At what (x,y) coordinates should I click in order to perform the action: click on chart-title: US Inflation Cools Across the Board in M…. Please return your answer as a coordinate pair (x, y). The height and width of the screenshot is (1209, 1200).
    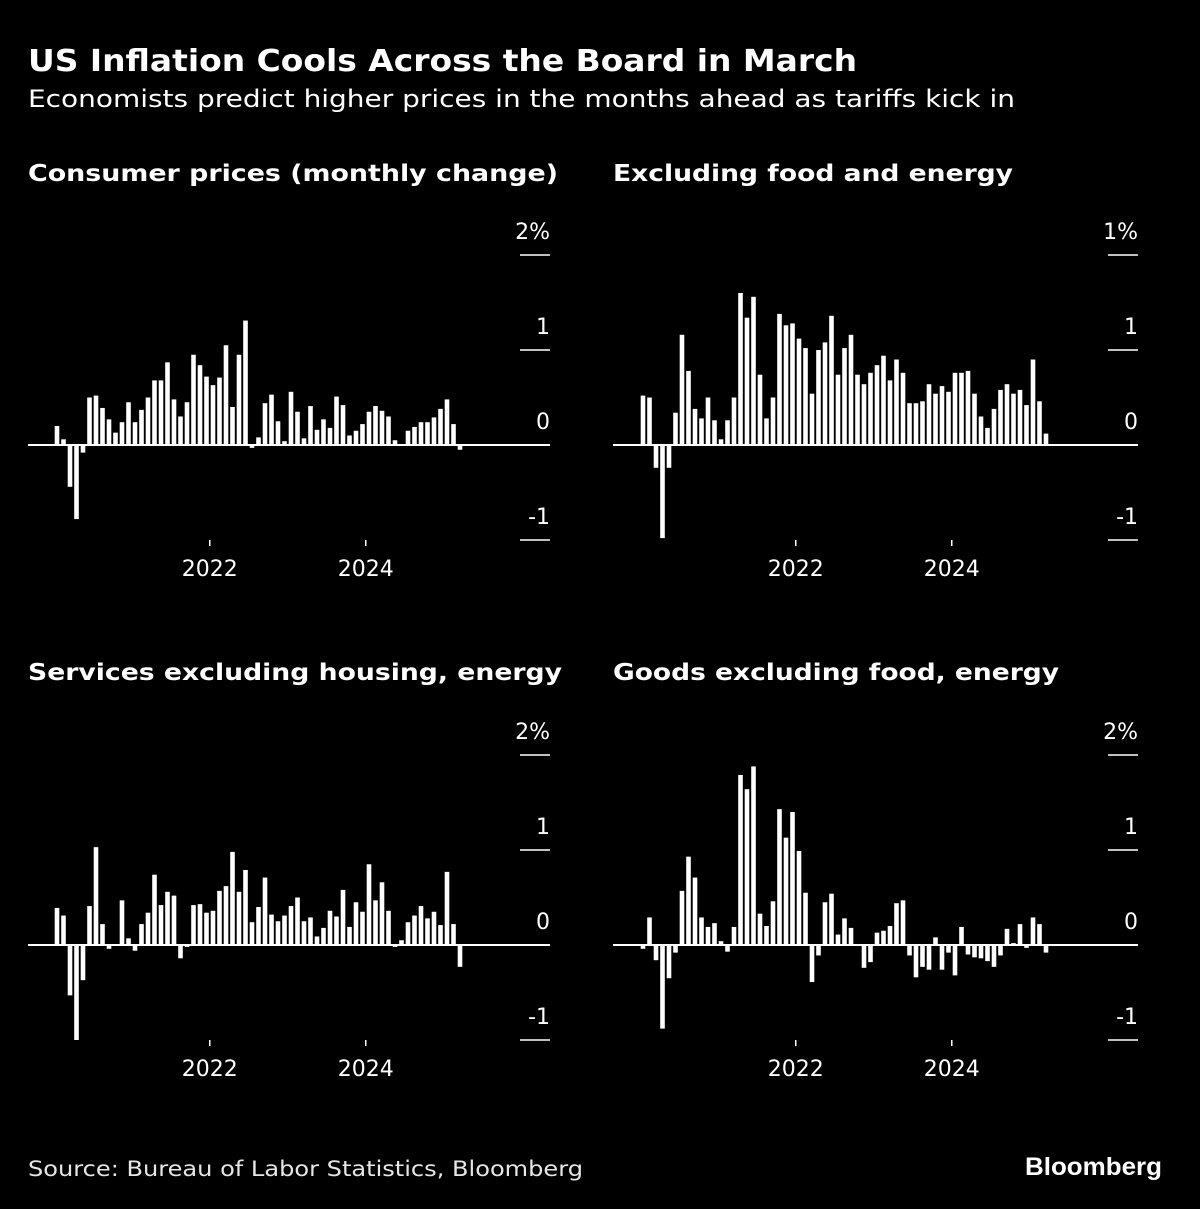
    Looking at the image, I should click on (442, 61).